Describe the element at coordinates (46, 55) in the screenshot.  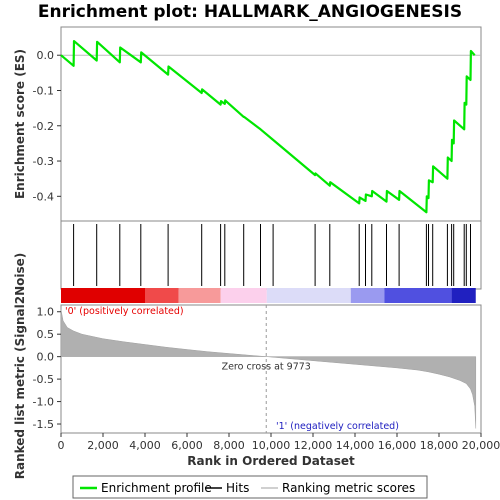
I see `es-ytick-label: 0.0` at that location.